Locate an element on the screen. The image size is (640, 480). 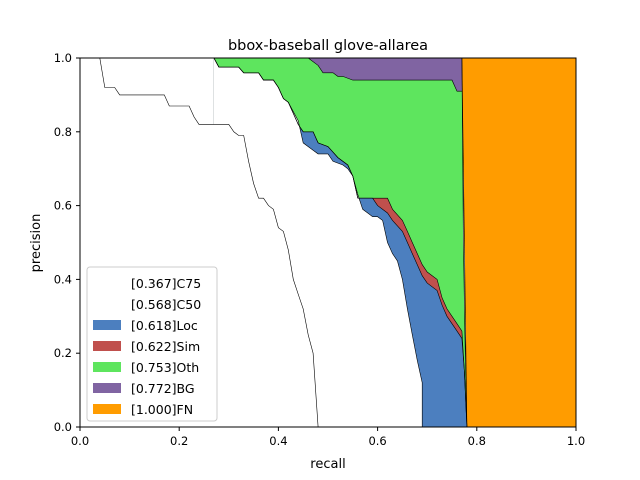
legend-swatch-loc is located at coordinates (107, 325).